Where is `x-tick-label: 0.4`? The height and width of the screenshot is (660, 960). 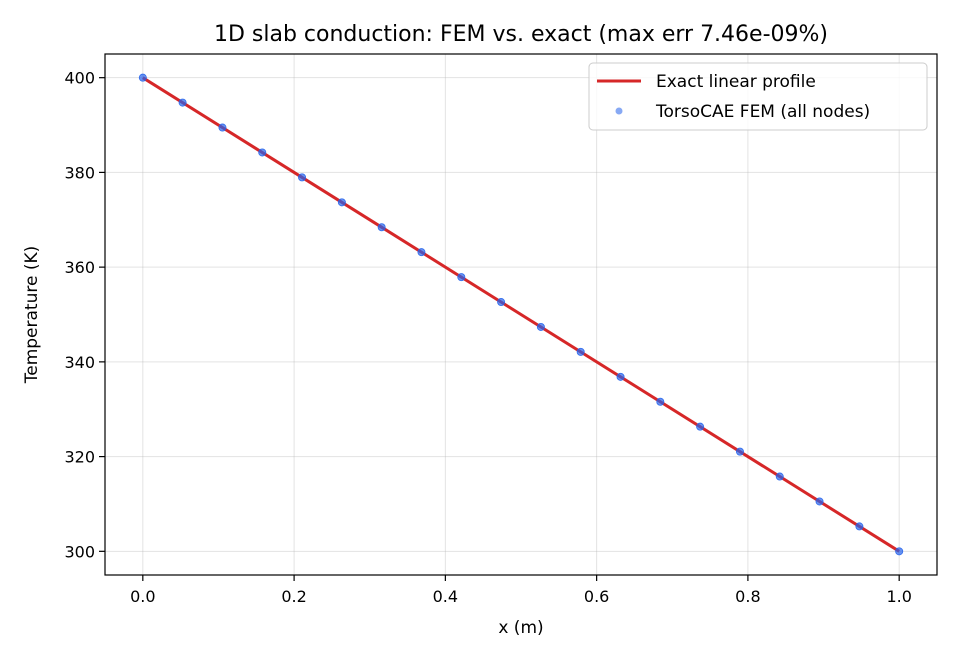
x-tick-label: 0.4 is located at coordinates (445, 596).